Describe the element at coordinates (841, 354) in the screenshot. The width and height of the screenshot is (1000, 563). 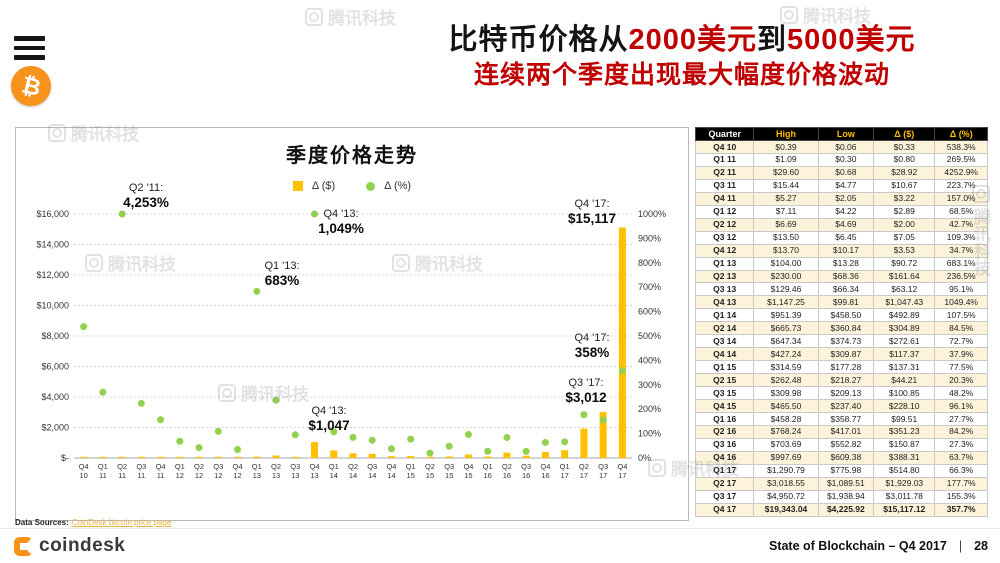
I see `table-row: Q4 14 $427.24 $309.87 $117.37 37.9%` at that location.